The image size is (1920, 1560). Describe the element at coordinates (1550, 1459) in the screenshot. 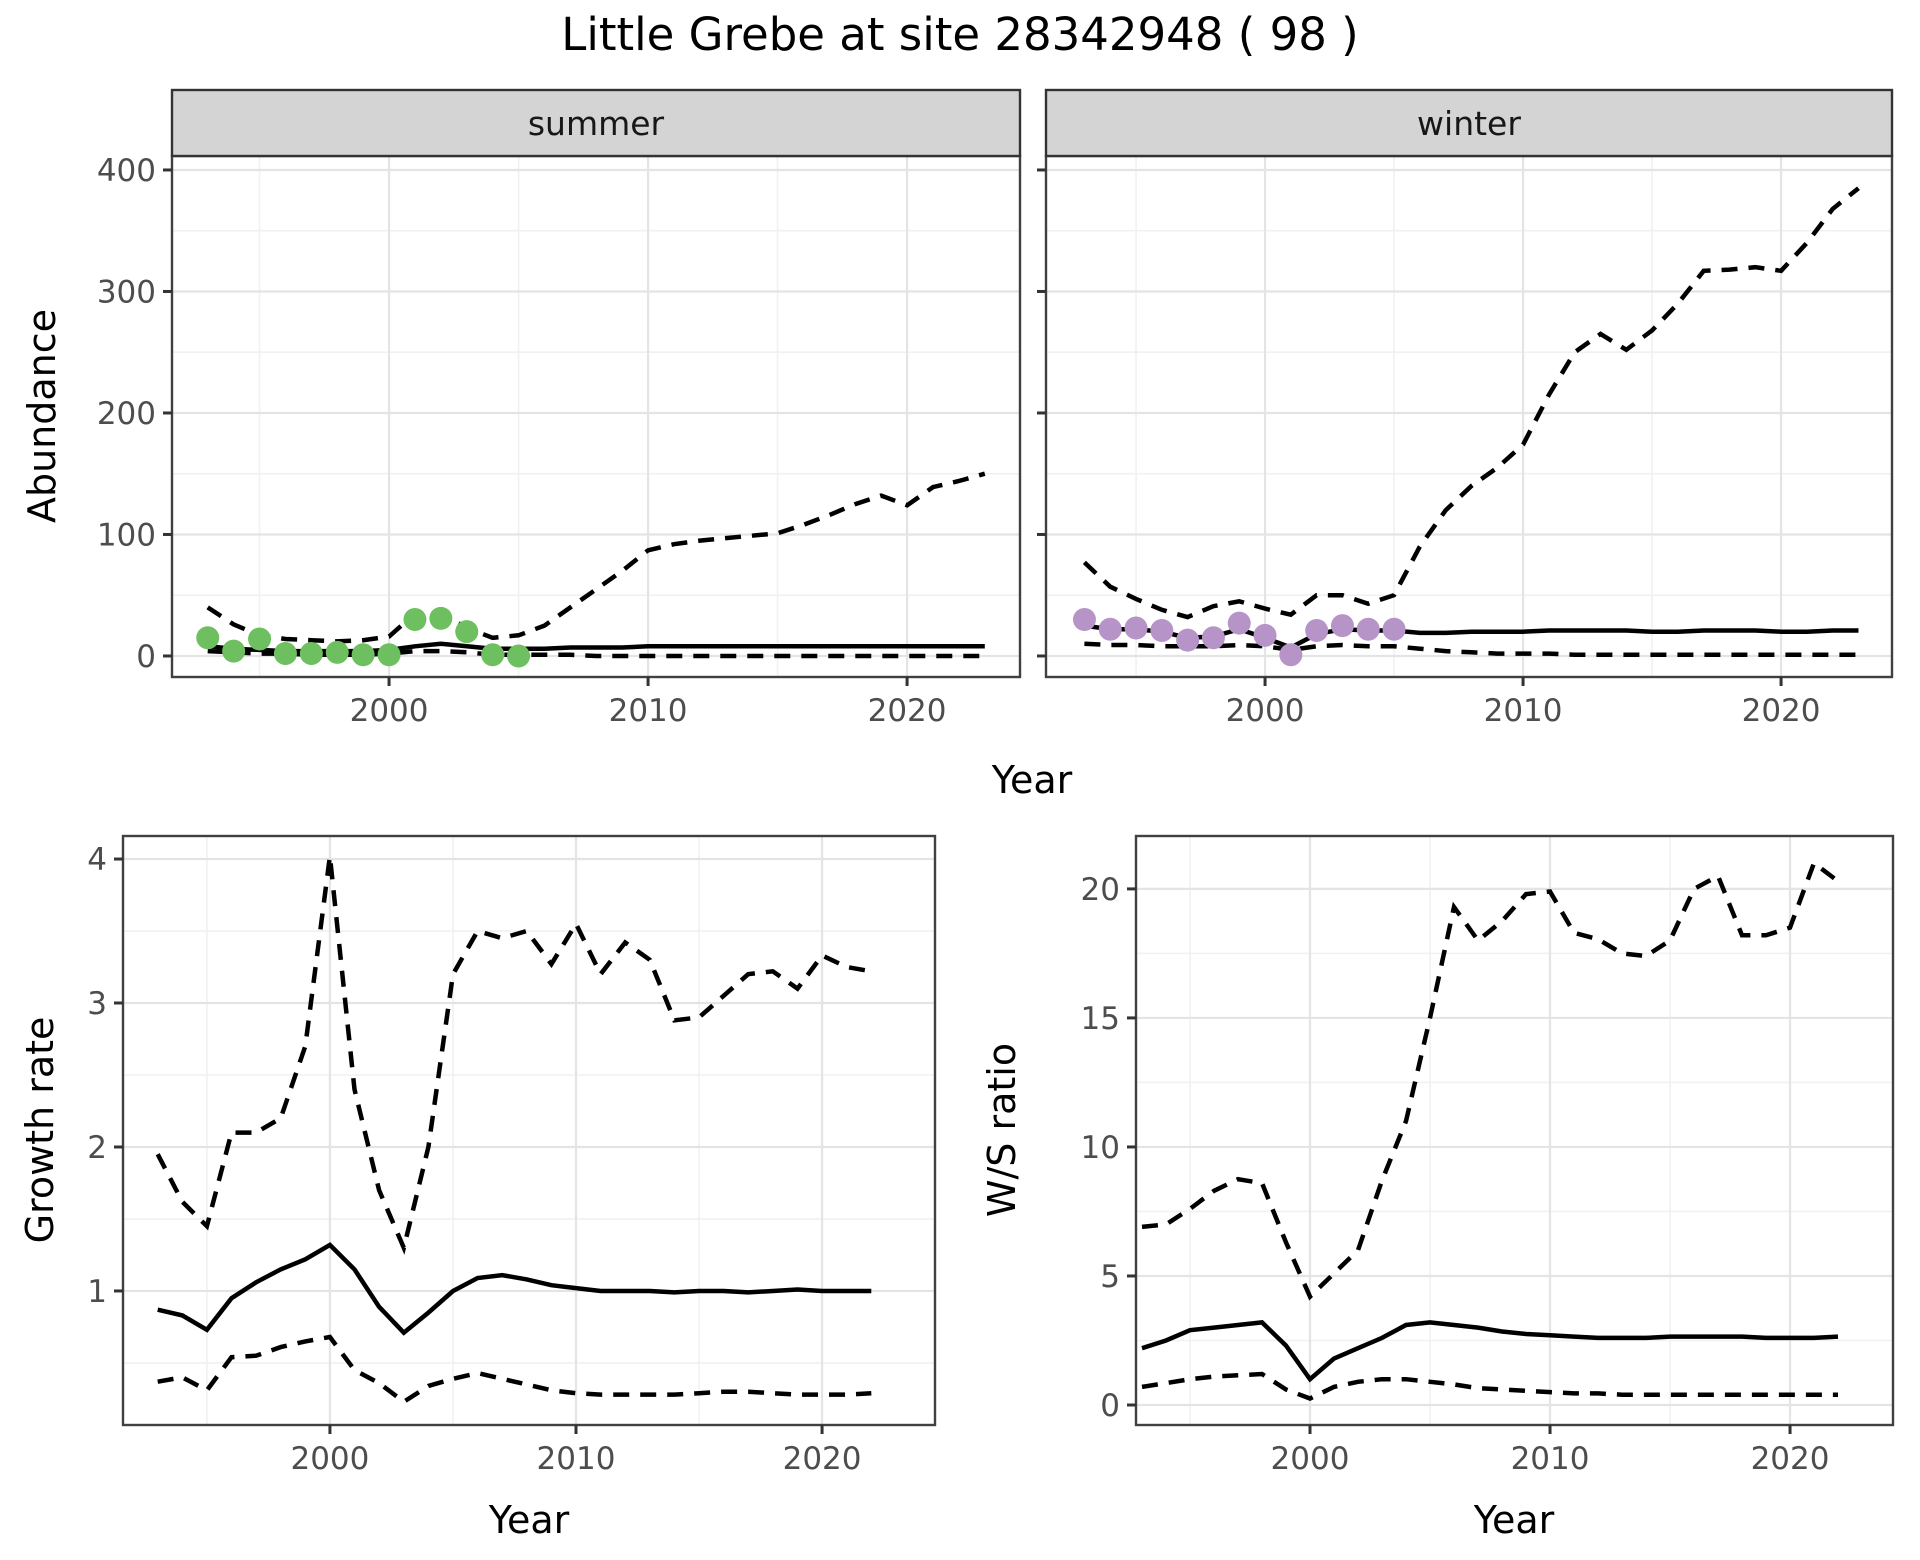

I see `ws-ratio-x-tick-label: 2010` at that location.